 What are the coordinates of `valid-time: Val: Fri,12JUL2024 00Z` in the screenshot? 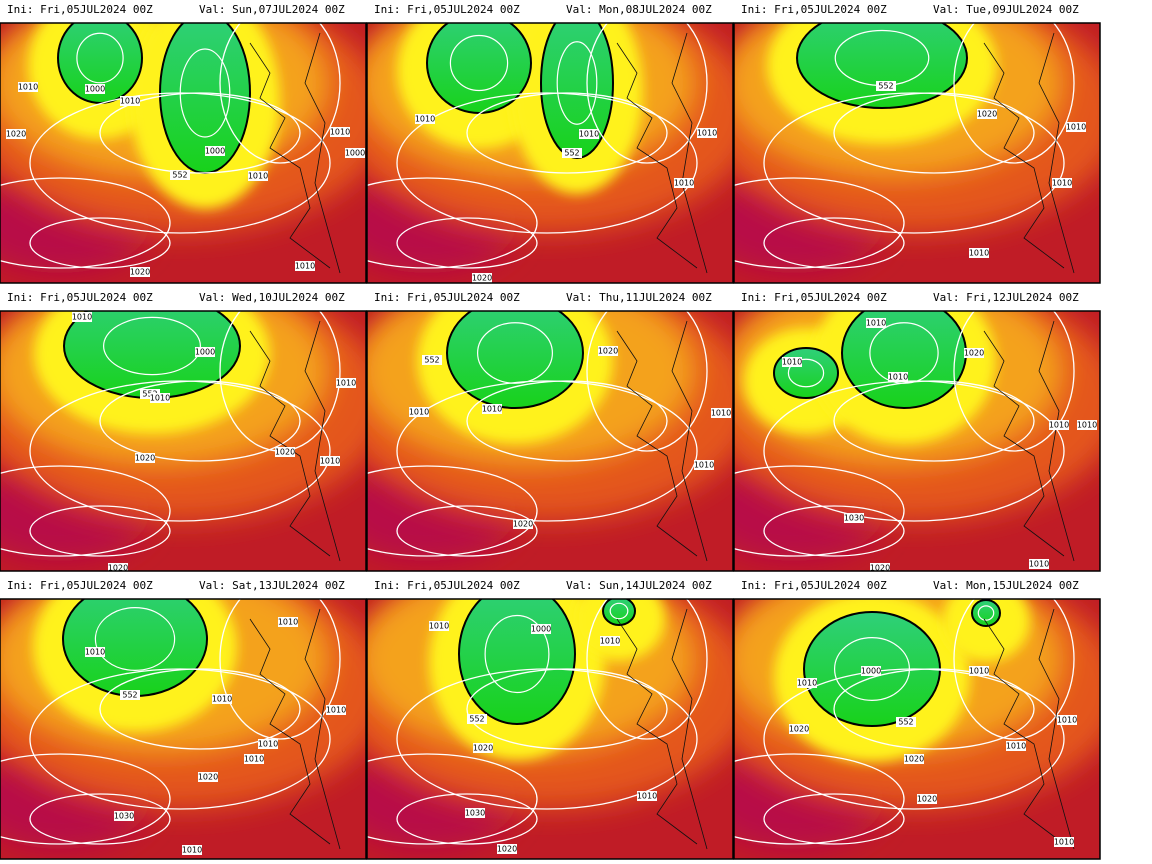 It's located at (1006, 297).